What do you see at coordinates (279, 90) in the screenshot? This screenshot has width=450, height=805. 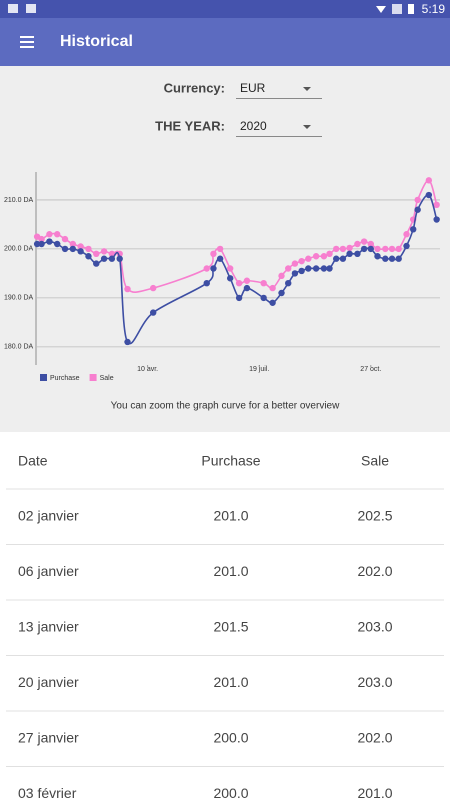 I see `currency-dropdown: EUR` at bounding box center [279, 90].